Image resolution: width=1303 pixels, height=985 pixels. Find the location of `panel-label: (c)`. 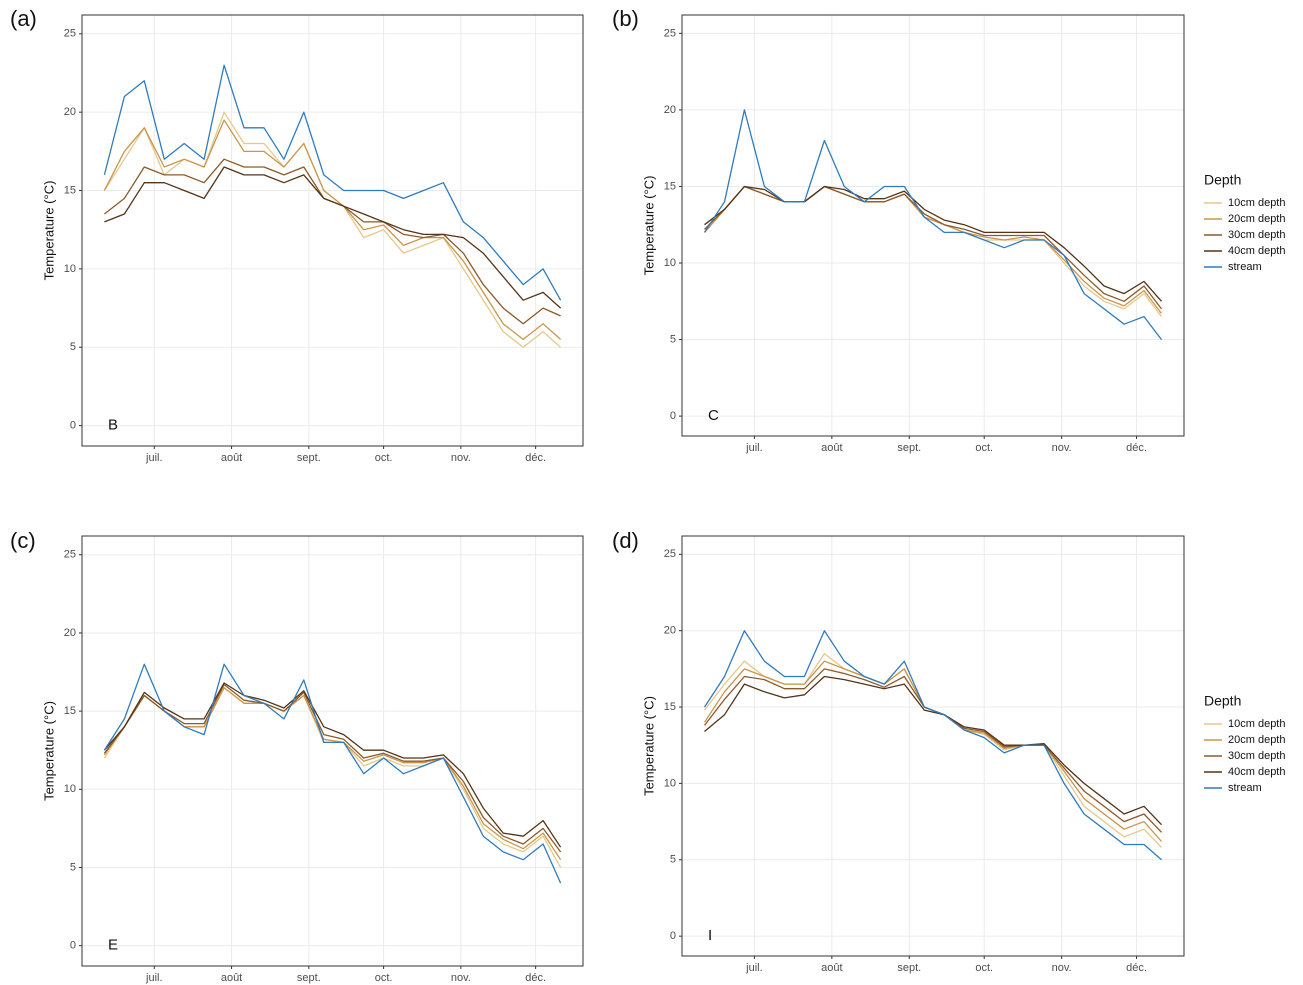

panel-label: (c) is located at coordinates (23, 540).